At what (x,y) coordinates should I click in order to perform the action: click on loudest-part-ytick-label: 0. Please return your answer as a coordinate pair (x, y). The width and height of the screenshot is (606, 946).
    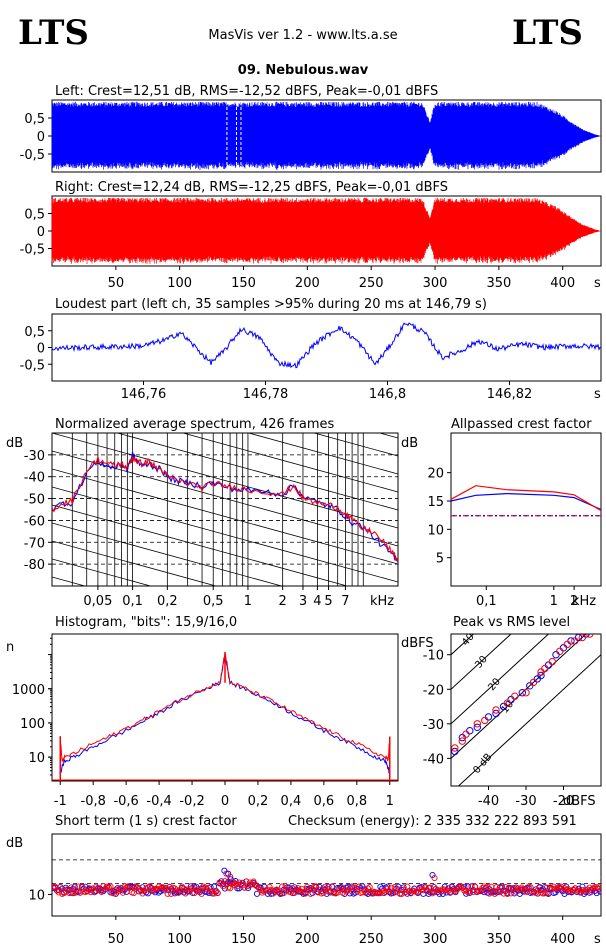
    Looking at the image, I should click on (41, 349).